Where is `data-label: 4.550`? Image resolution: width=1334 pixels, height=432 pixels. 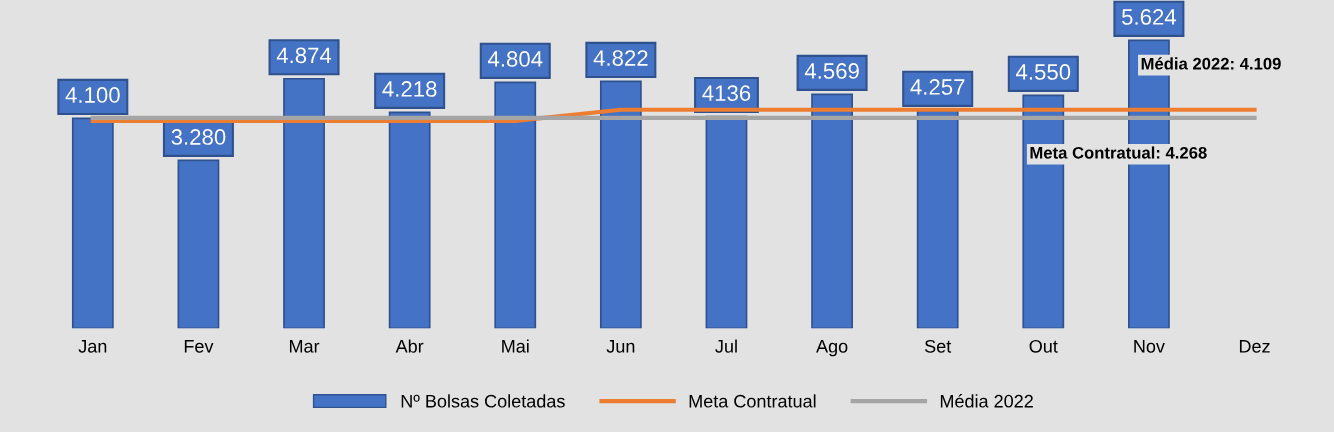 data-label: 4.550 is located at coordinates (1043, 72).